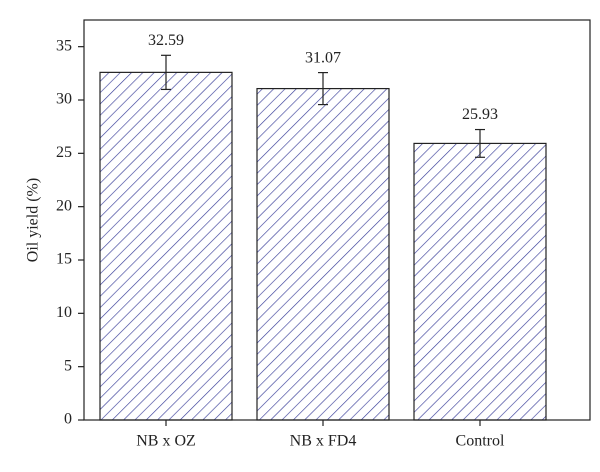  What do you see at coordinates (64, 152) in the screenshot?
I see `y-tick-label: 25` at bounding box center [64, 152].